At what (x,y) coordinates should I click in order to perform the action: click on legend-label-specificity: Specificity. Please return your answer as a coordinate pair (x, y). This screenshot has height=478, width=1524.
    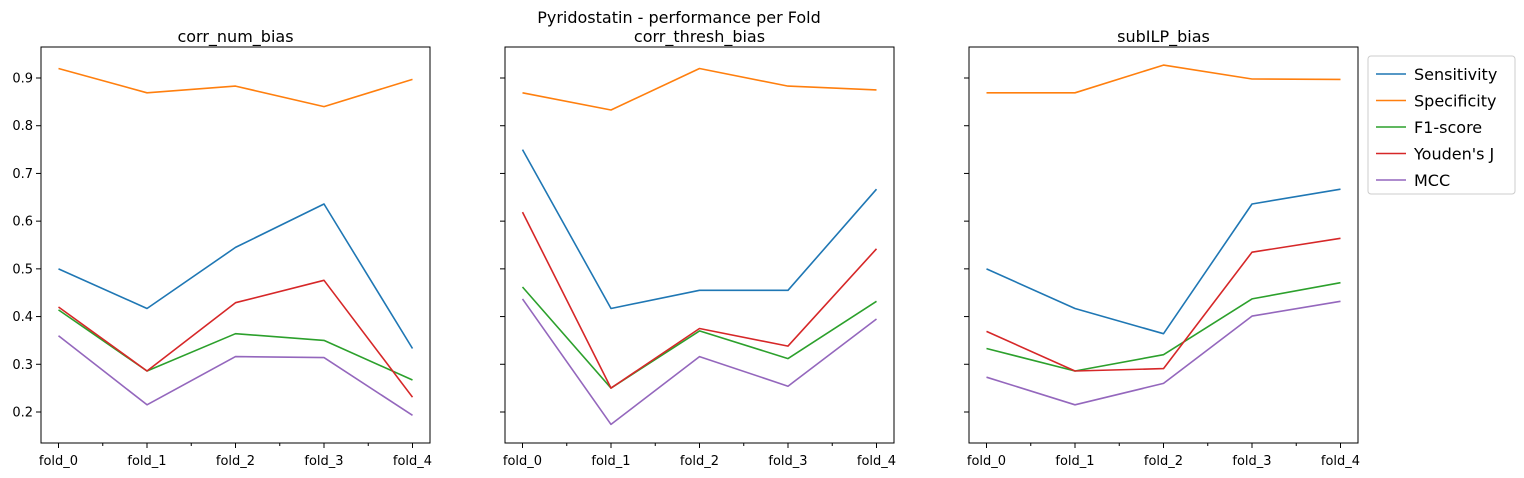
    Looking at the image, I should click on (1455, 101).